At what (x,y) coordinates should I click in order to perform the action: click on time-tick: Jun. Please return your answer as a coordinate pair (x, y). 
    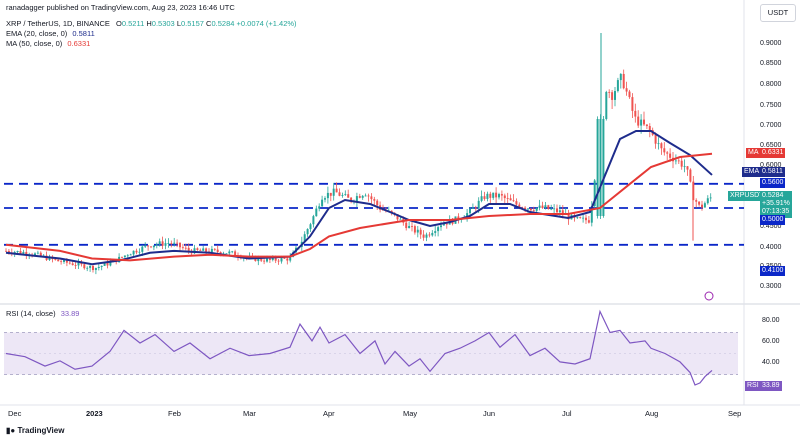
    Looking at the image, I should click on (489, 413).